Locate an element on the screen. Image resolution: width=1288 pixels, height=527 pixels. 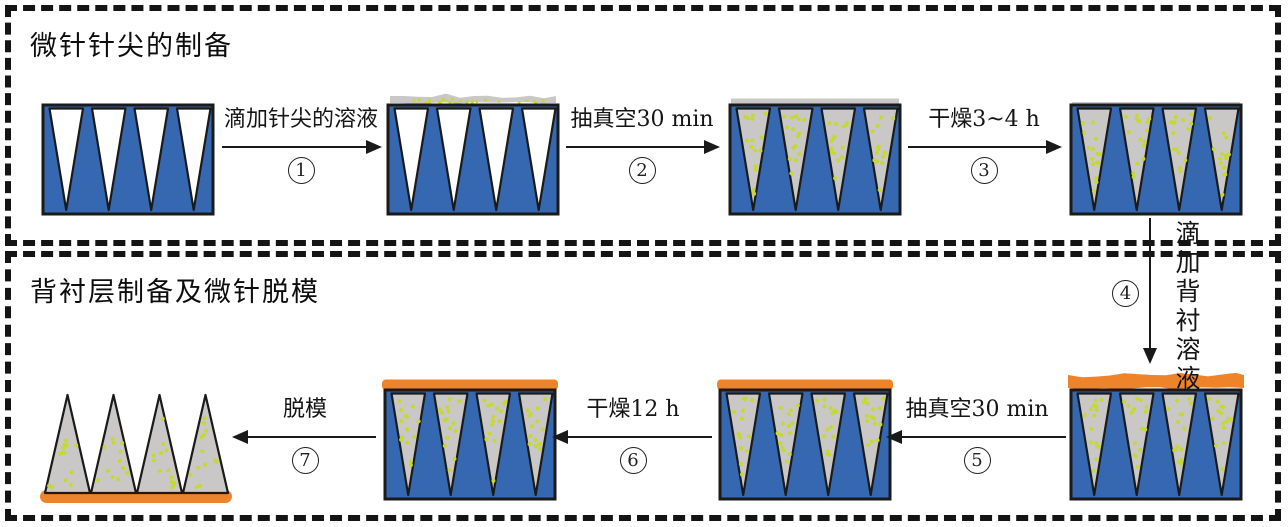
step-6: 干燥12 h 6 is located at coordinates (633, 435).